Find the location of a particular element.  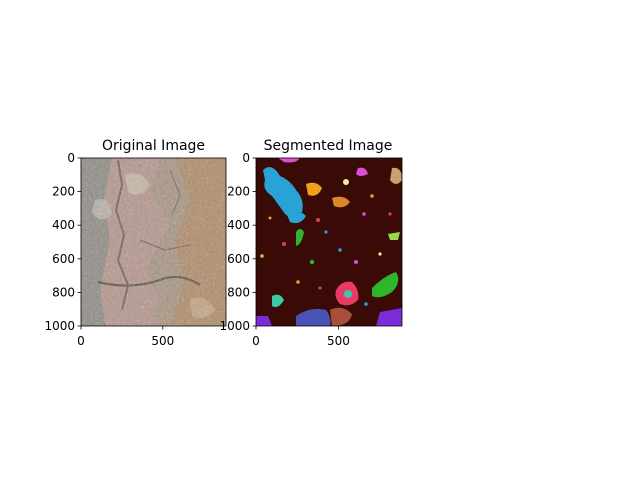

original-image-y-axis: 0 200 400 600 800 1000 is located at coordinates (62, 242).